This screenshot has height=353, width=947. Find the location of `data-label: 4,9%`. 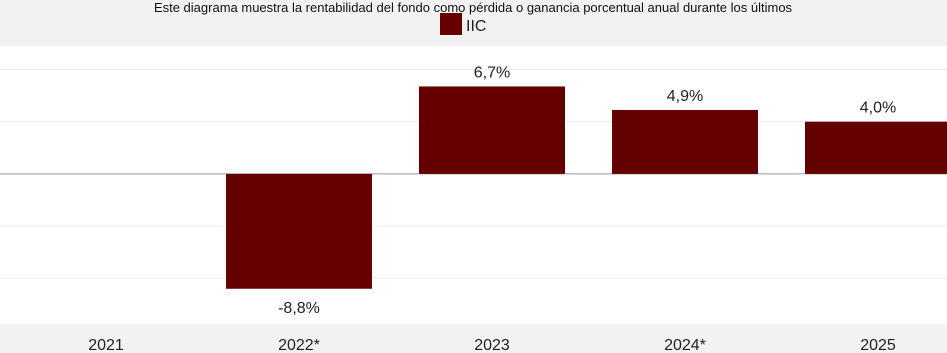

data-label: 4,9% is located at coordinates (685, 96).